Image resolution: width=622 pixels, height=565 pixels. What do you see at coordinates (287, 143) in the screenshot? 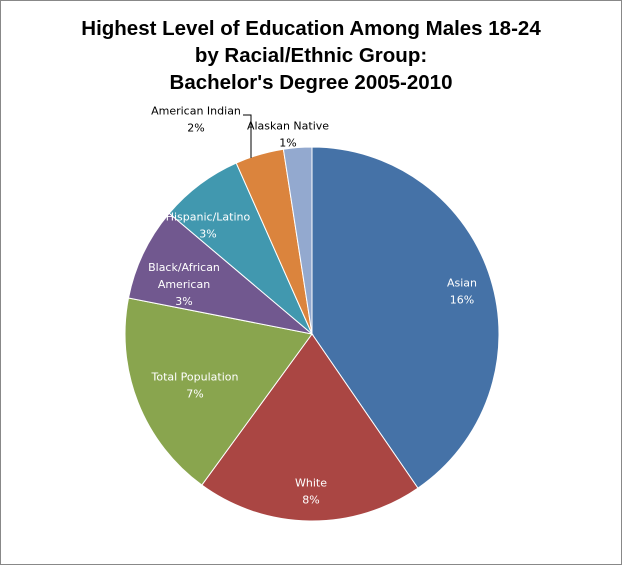
I see `data-label-value: 1%` at bounding box center [287, 143].